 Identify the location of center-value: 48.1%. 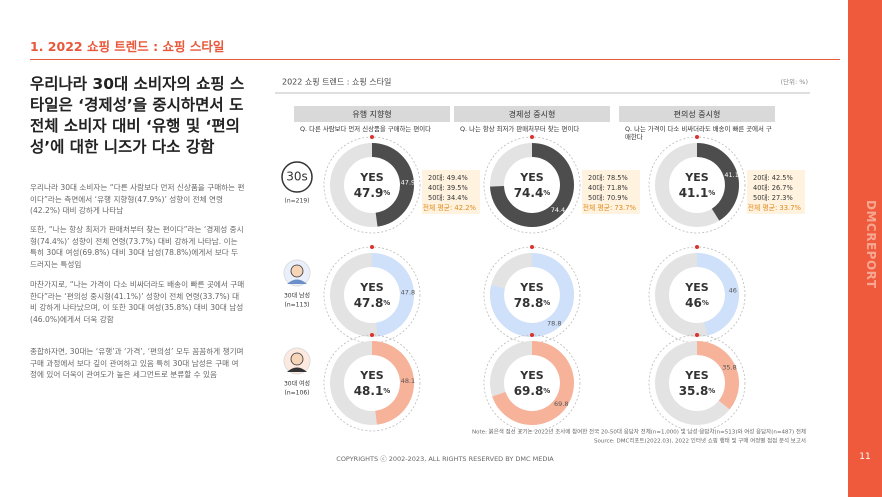
(372, 391).